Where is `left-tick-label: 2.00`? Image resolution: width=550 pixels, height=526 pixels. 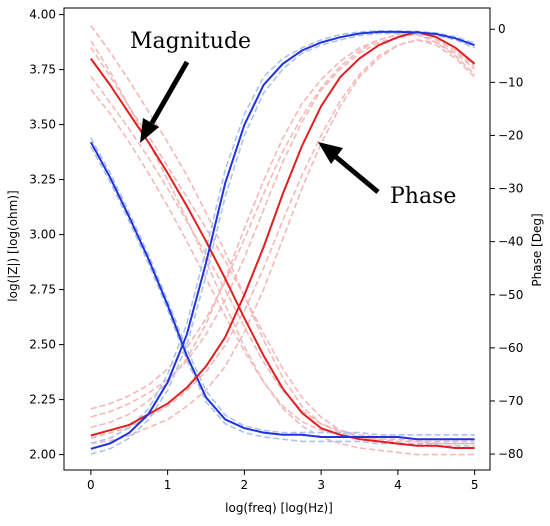 left-tick-label: 2.00 is located at coordinates (42, 455).